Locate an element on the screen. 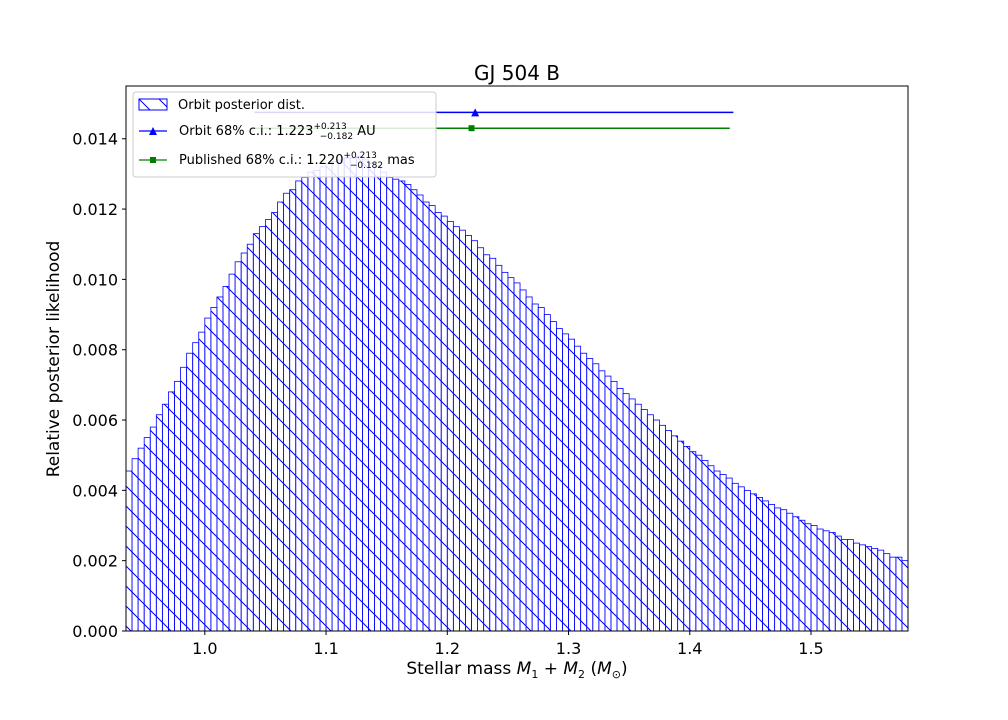 This screenshot has width=1008, height=720. x-tick-label: 1.4 is located at coordinates (689, 648).